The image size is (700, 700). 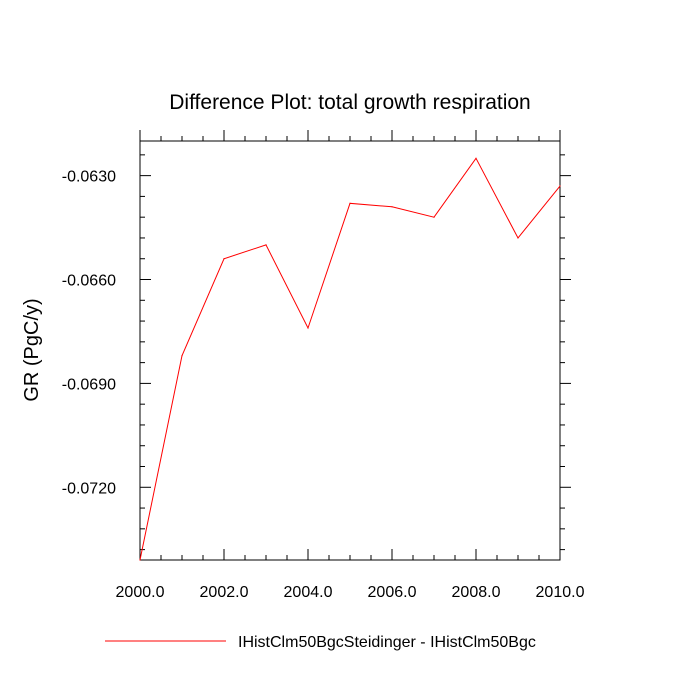 What do you see at coordinates (308, 592) in the screenshot?
I see `x-tick-label: 2004.0` at bounding box center [308, 592].